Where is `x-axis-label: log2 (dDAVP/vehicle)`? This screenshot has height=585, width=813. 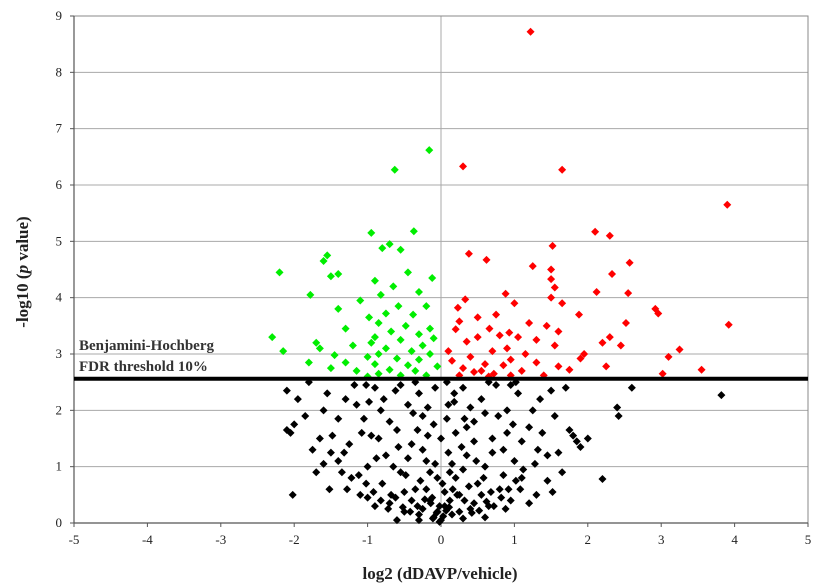
x-axis-label: log2 (dDAVP/vehicle) is located at coordinates (439, 573).